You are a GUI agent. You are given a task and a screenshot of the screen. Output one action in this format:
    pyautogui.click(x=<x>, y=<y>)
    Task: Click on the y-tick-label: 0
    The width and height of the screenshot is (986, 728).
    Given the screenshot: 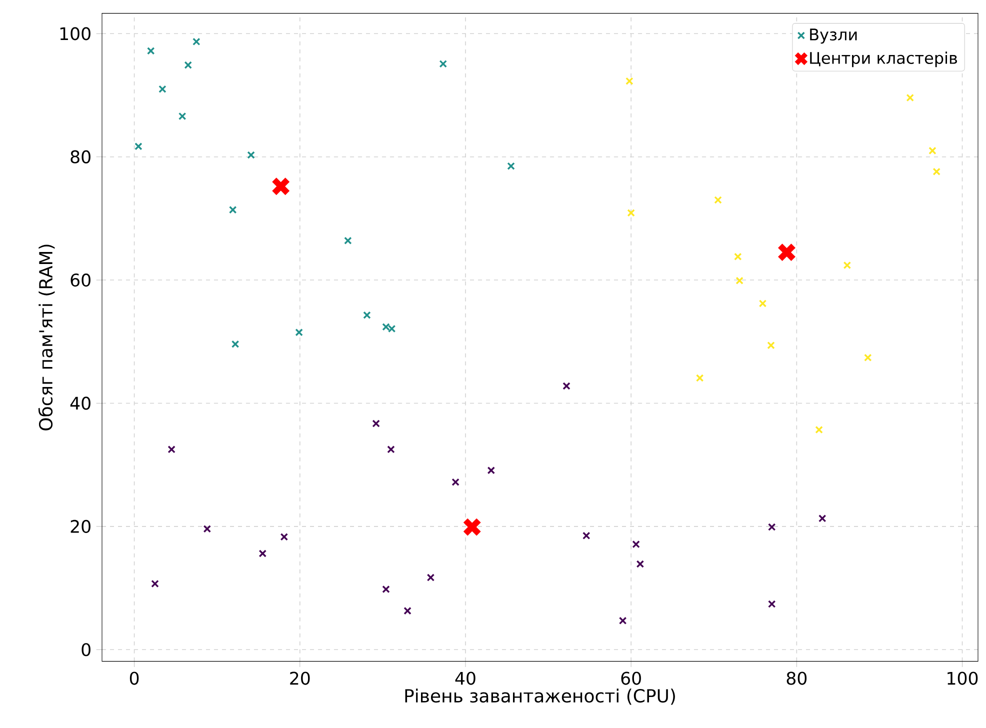 What is the action you would take?
    pyautogui.click(x=86, y=649)
    